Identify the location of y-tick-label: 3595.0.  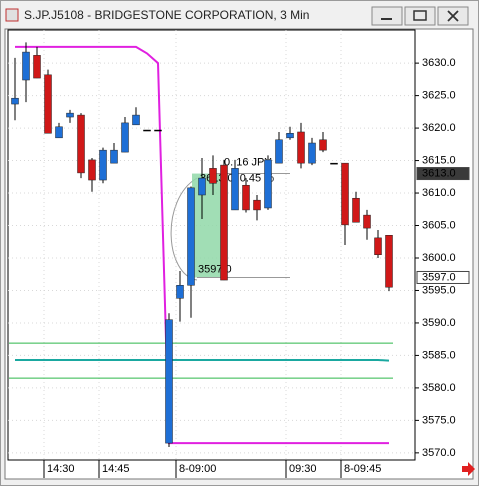
(439, 290).